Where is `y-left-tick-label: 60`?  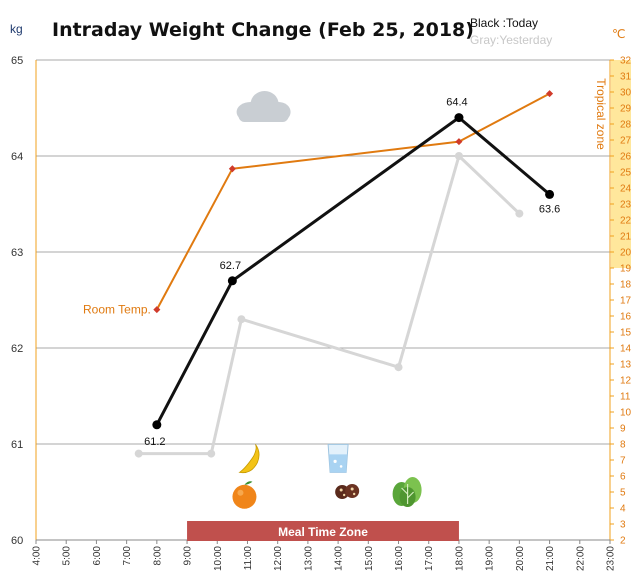
y-left-tick-label: 60 is located at coordinates (17, 541).